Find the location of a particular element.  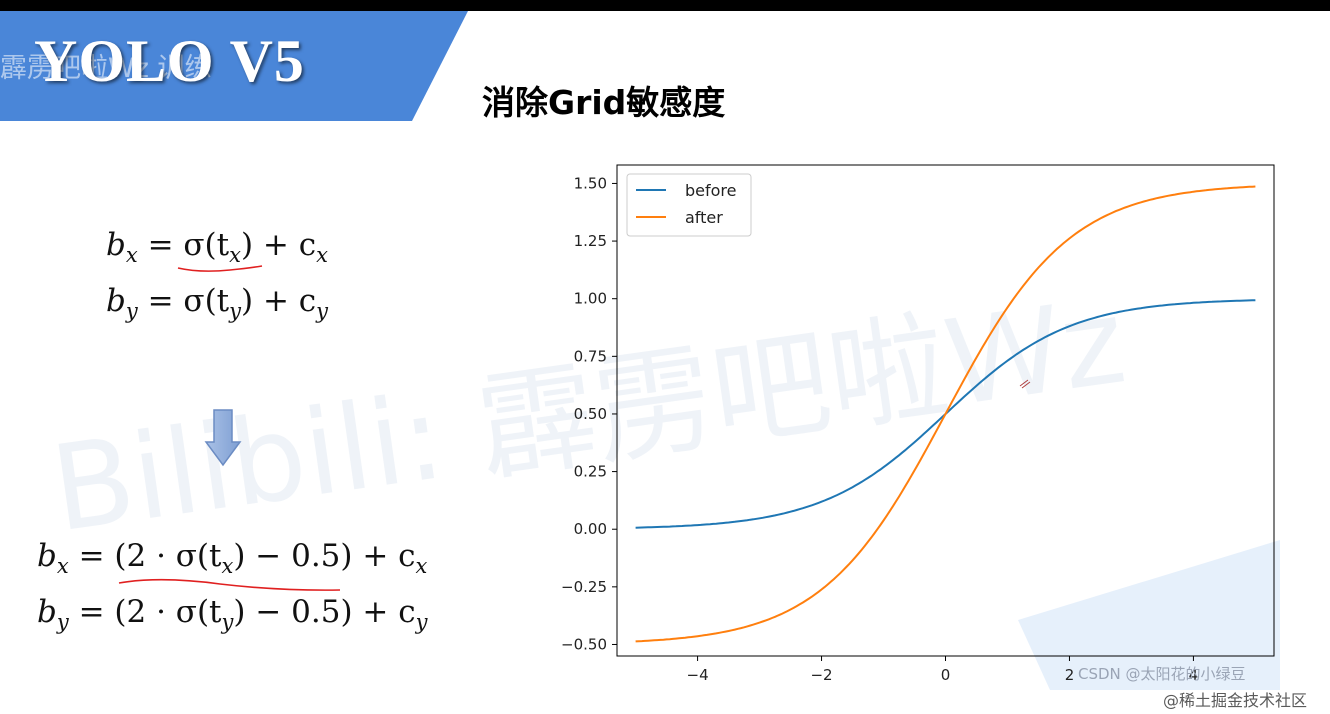

y-tick-label: 1.25 is located at coordinates (590, 241).